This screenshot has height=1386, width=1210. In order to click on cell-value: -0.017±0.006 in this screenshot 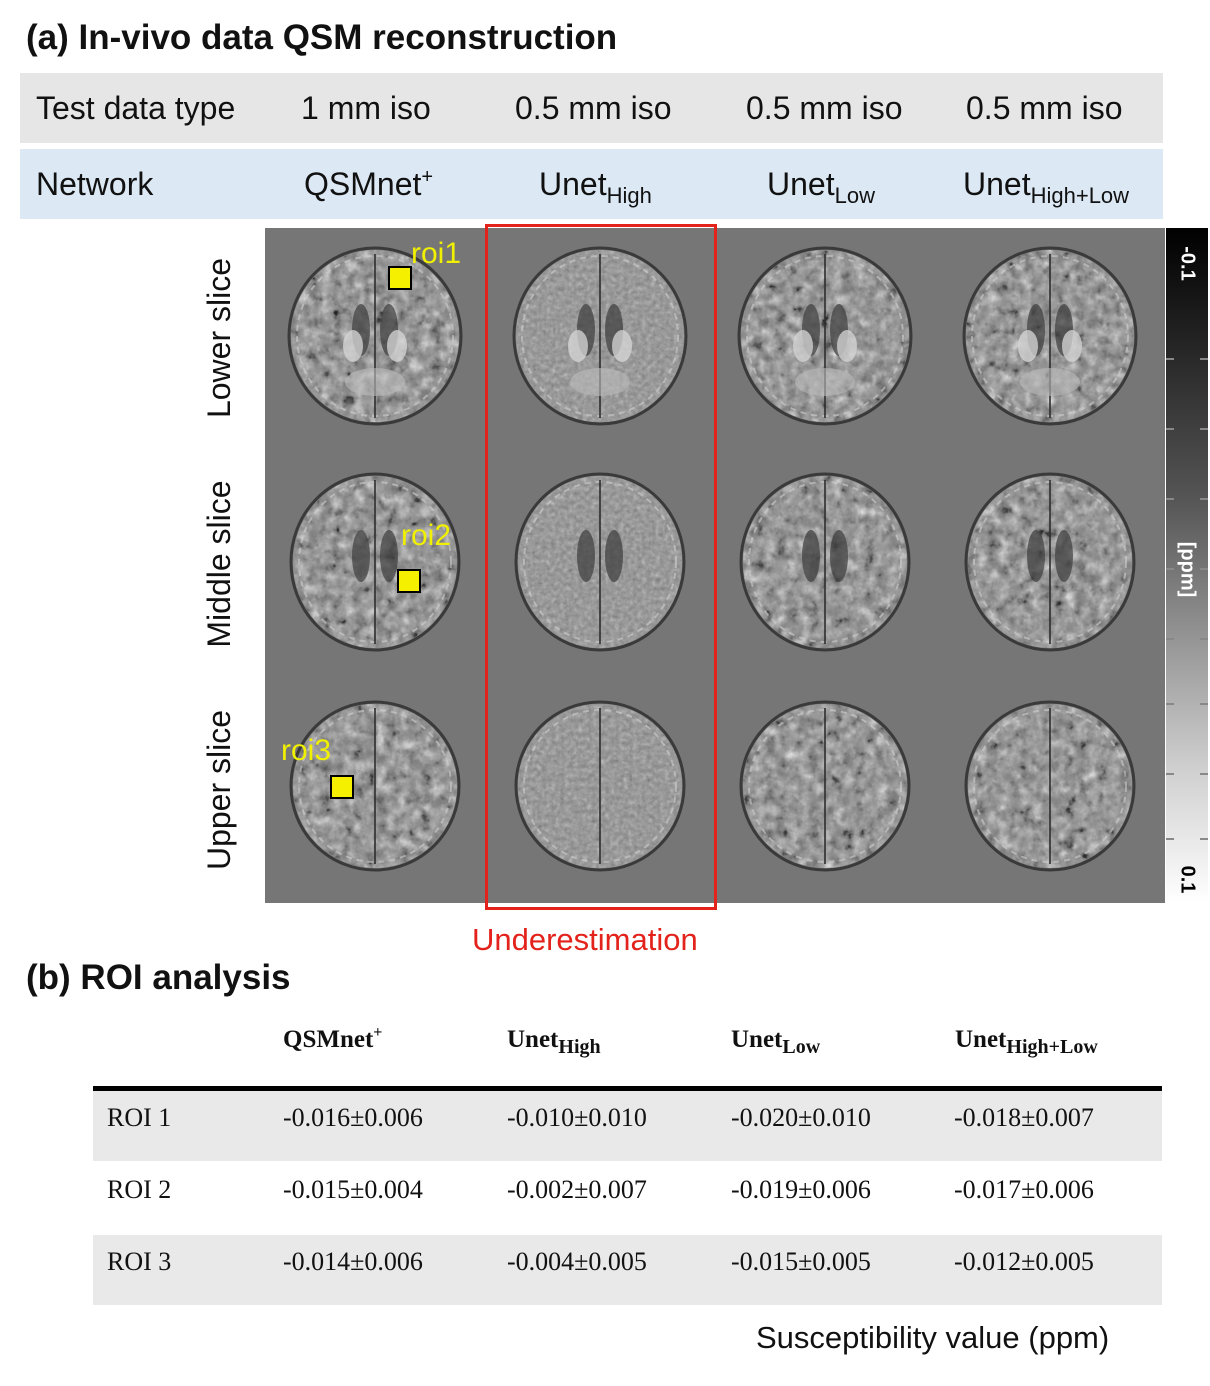, I will do `click(1024, 1189)`.